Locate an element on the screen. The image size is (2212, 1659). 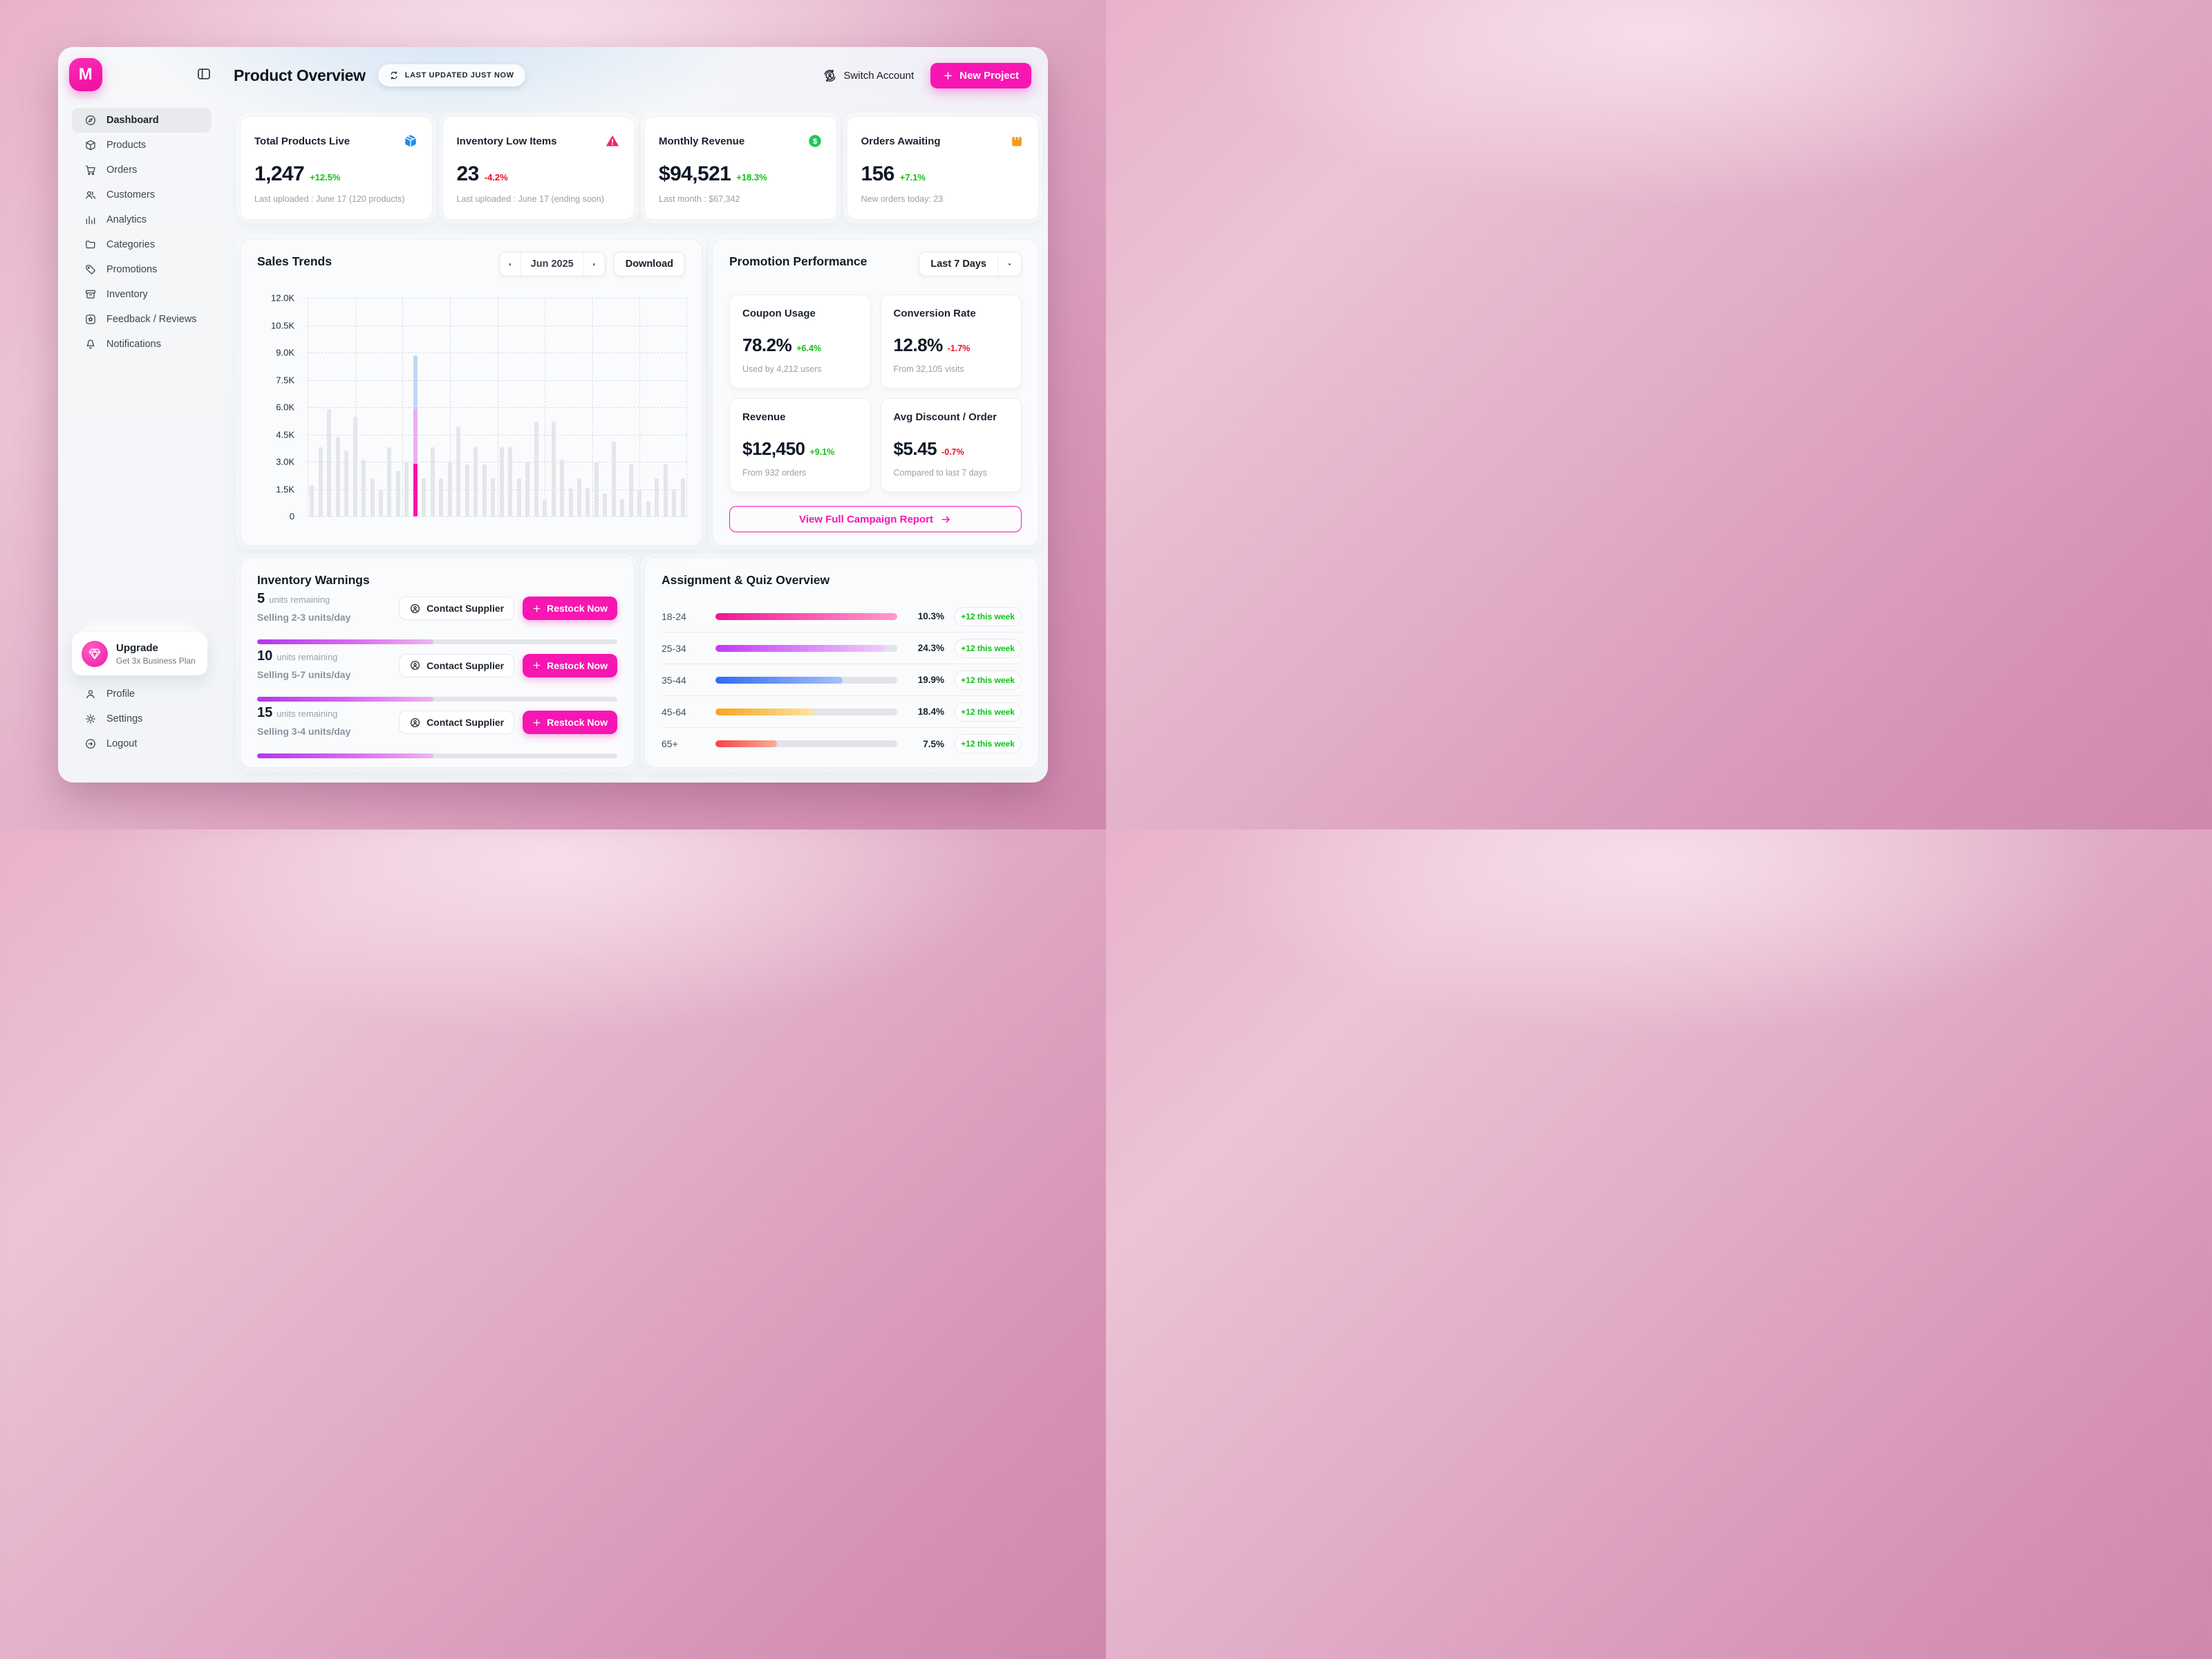
folder-icon is located at coordinates (90, 245).